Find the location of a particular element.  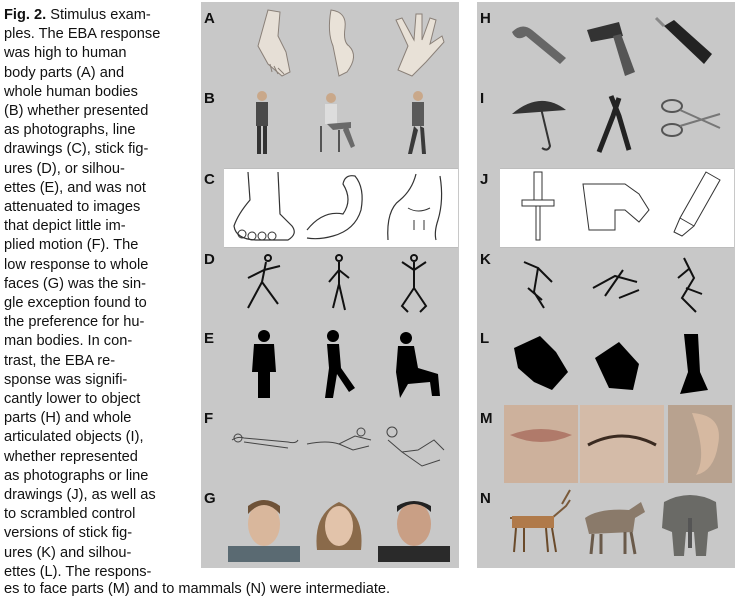

row-label-i: I is located at coordinates (482, 98).